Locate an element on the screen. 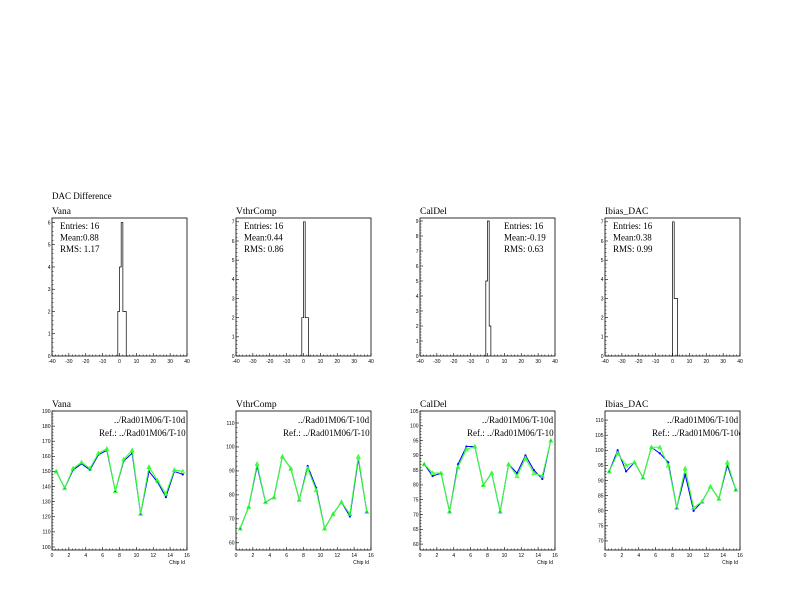  hist-caldel-xtick-label: 20 is located at coordinates (521, 362).